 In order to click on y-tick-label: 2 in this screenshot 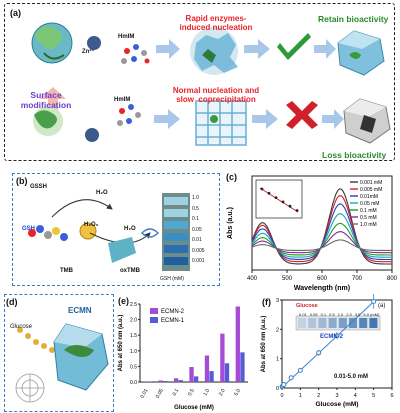, I will do `click(277, 330)`.